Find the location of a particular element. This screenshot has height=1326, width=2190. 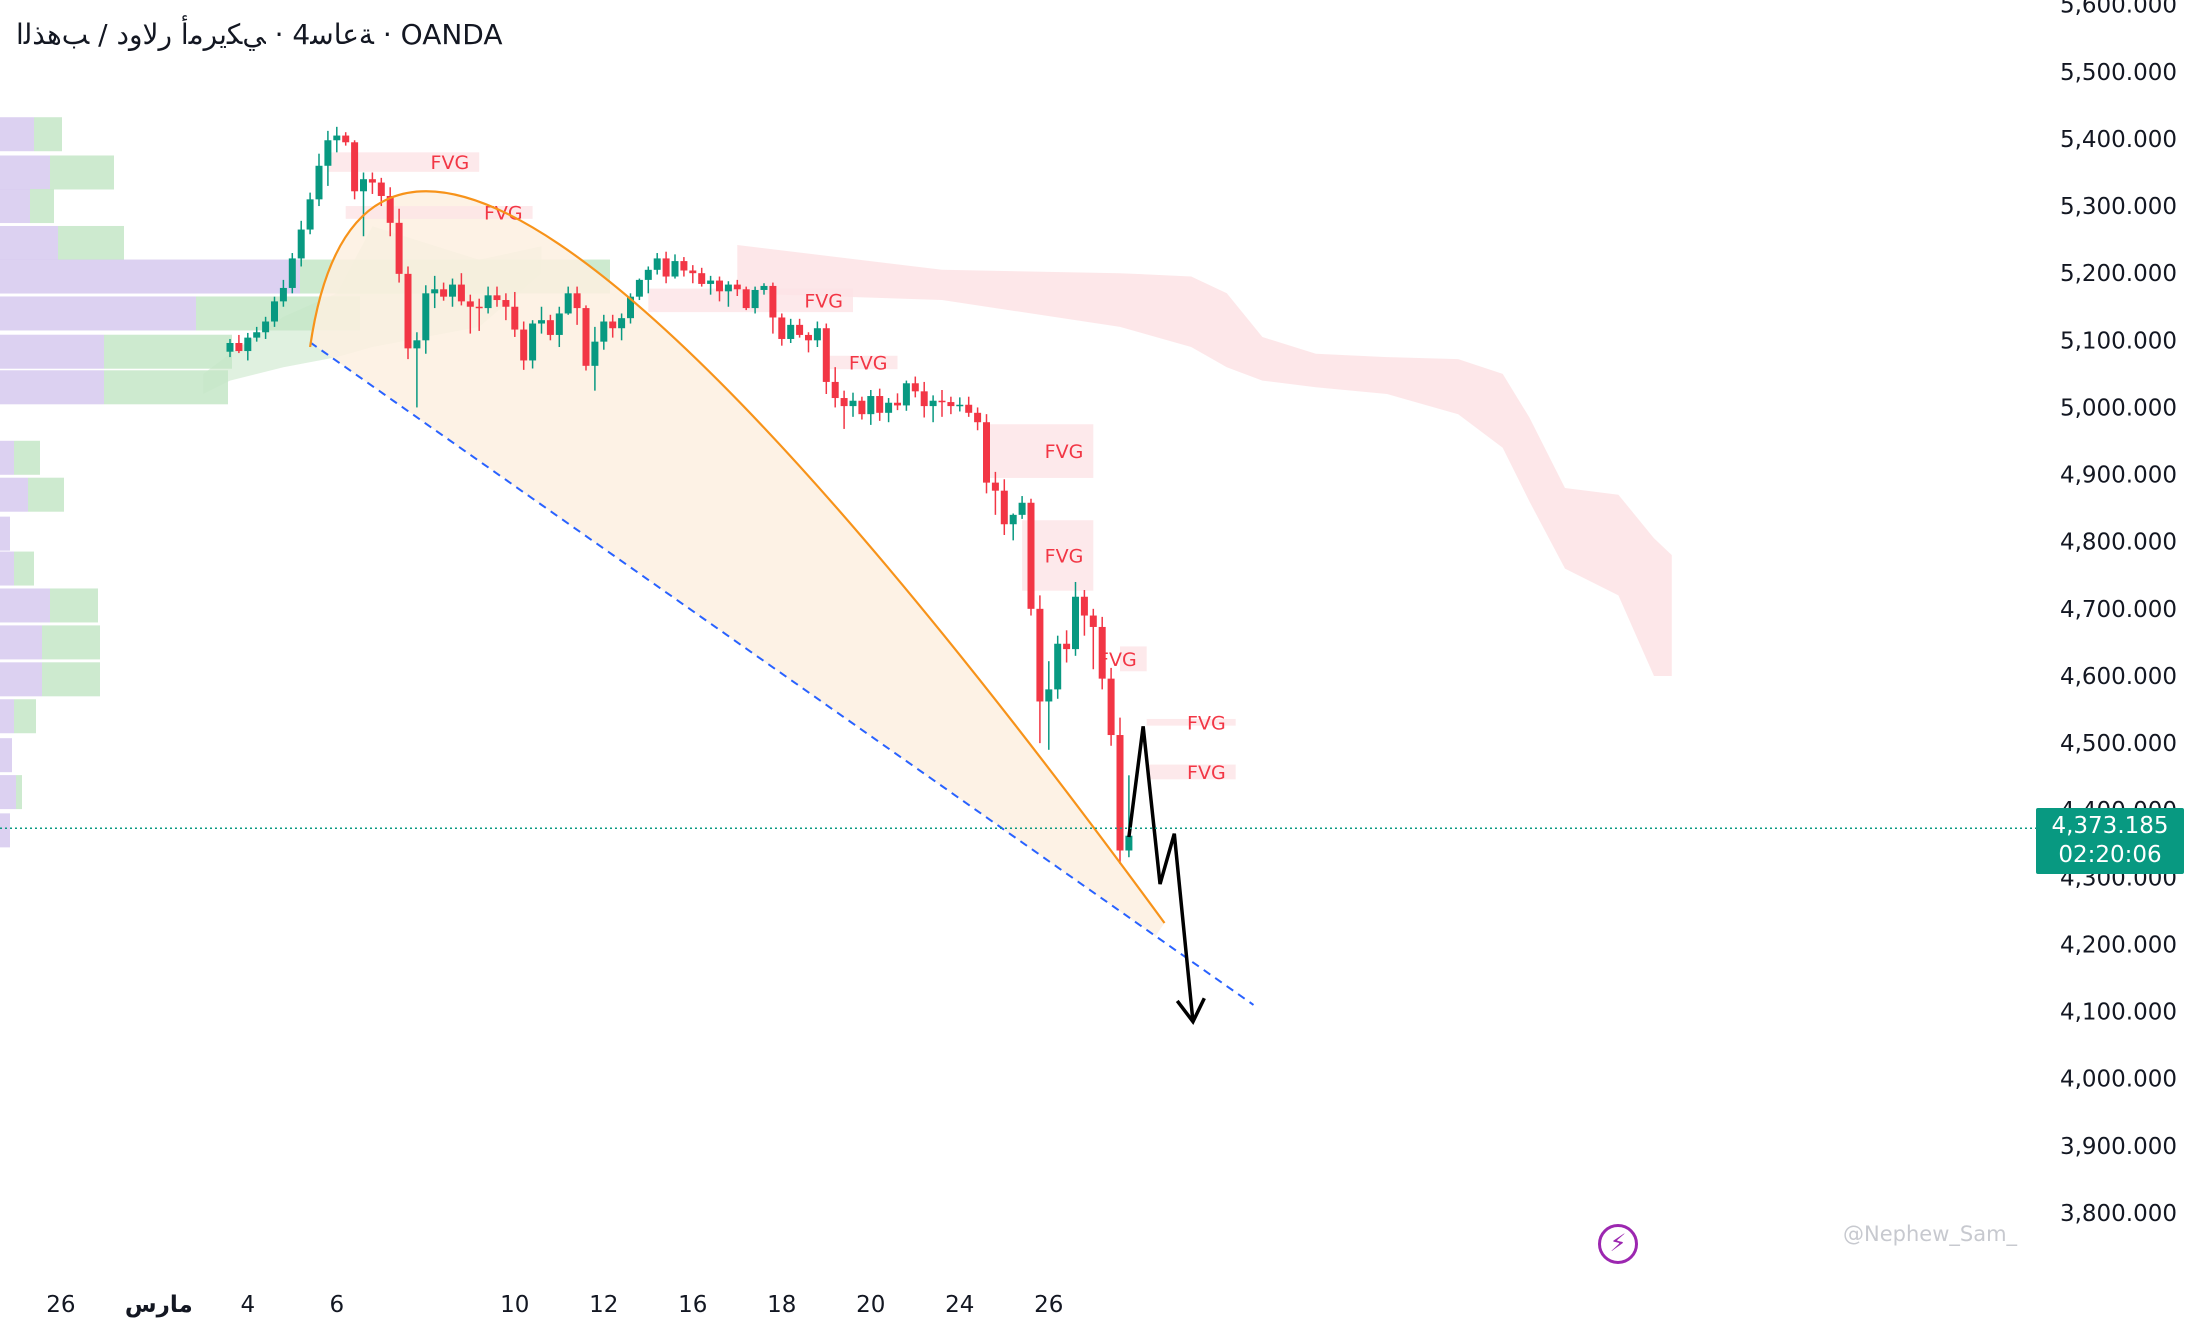

x-axis-label: 12 is located at coordinates (603, 1305).